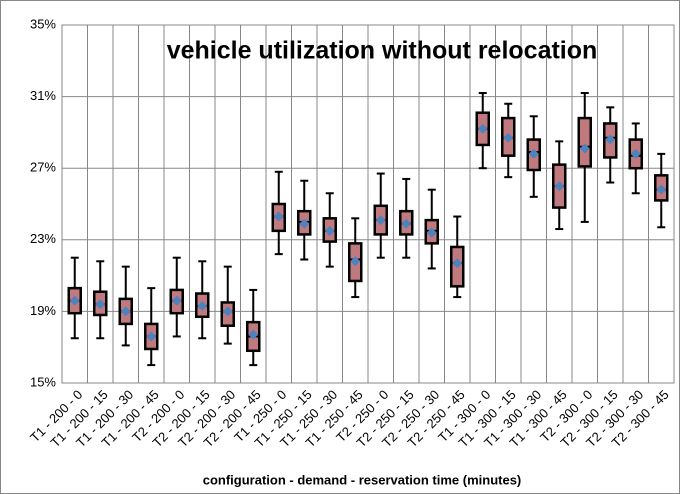 The width and height of the screenshot is (680, 494). I want to click on y-tick-label: 31%, so click(43, 95).